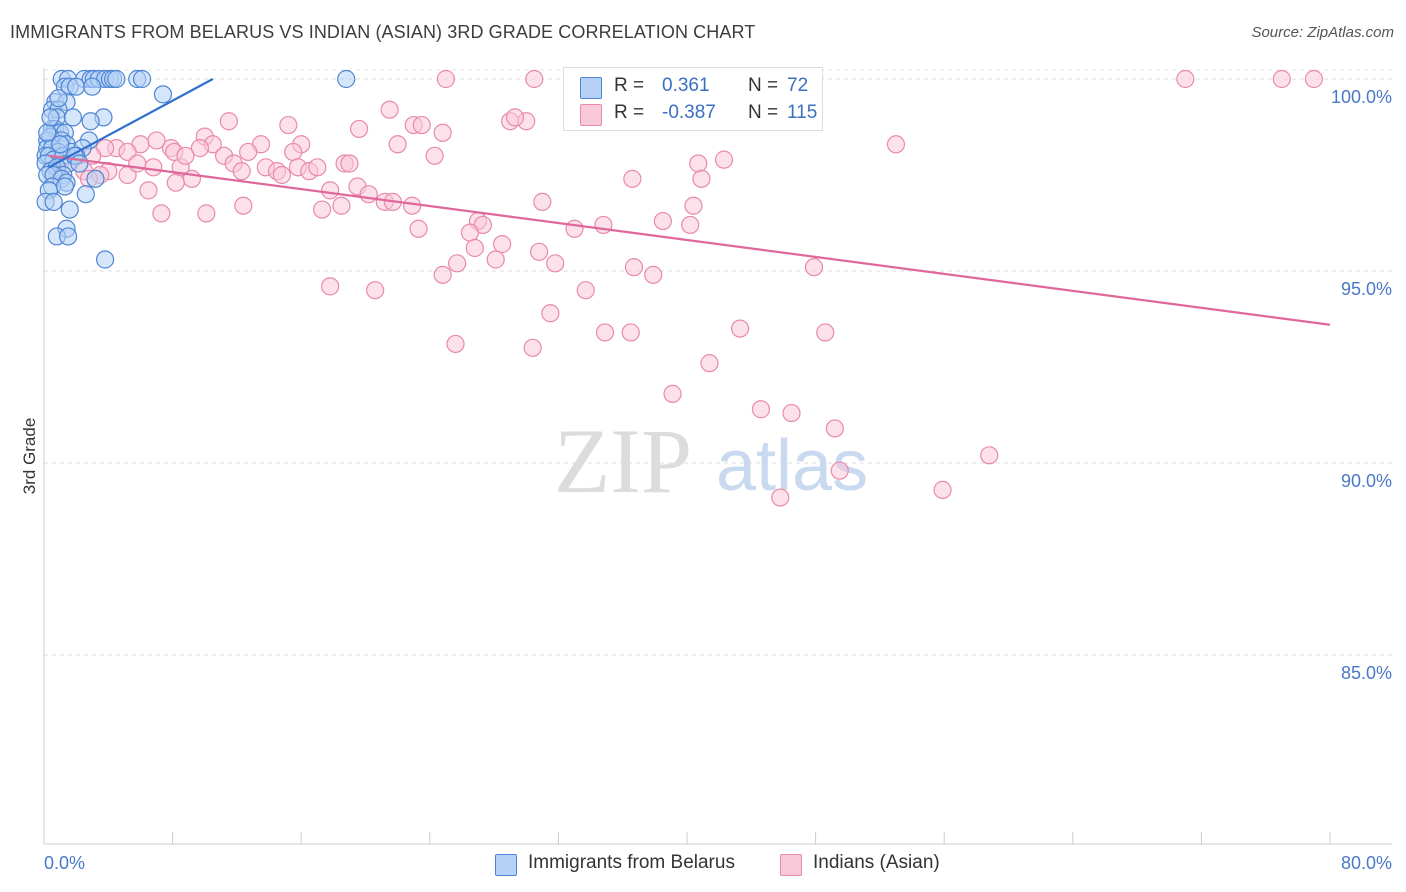 This screenshot has height=892, width=1406. What do you see at coordinates (802, 112) in the screenshot?
I see `n-value-indians: 115` at bounding box center [802, 112].